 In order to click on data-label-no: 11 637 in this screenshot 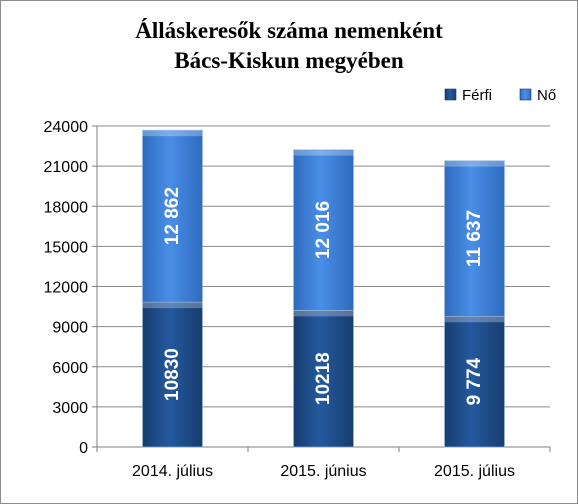, I will do `click(474, 238)`.